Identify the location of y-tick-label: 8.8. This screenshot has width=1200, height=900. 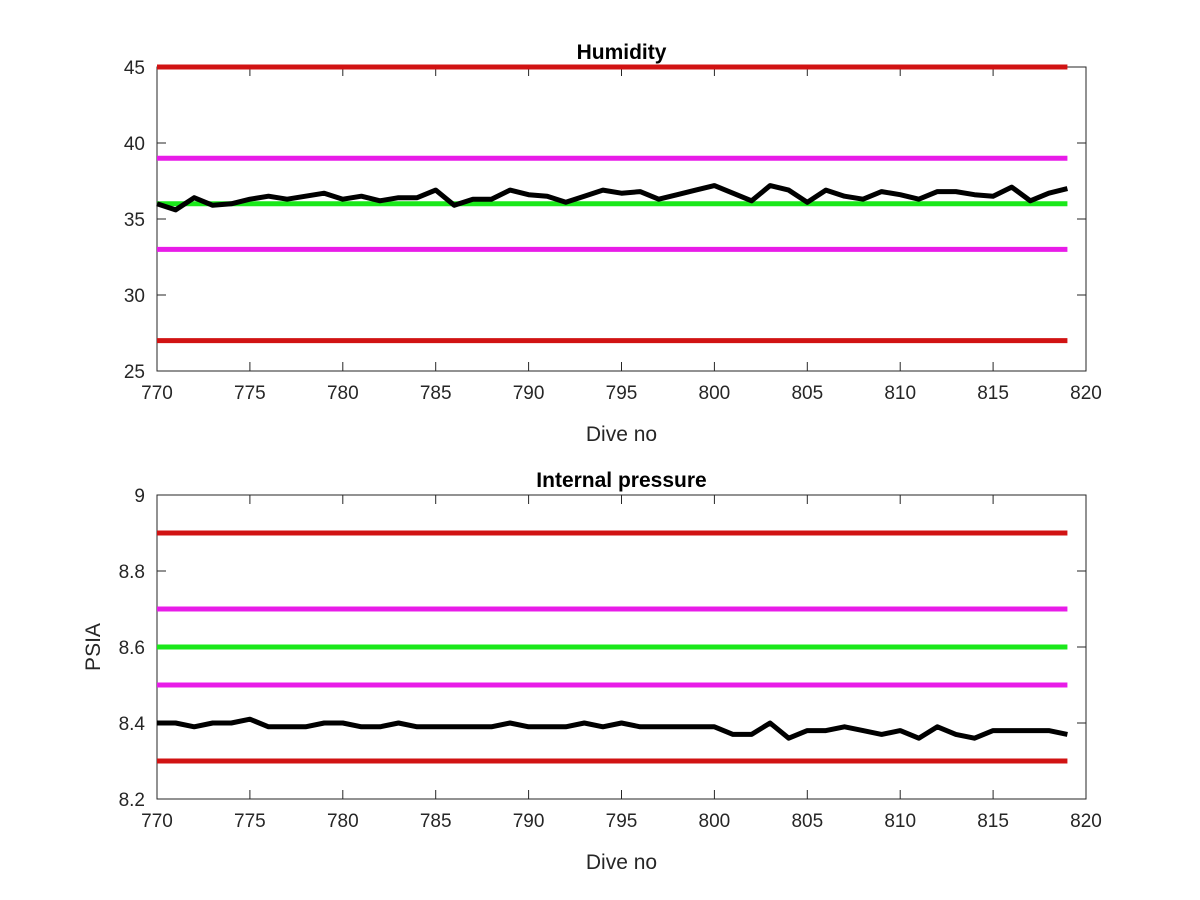
(132, 572).